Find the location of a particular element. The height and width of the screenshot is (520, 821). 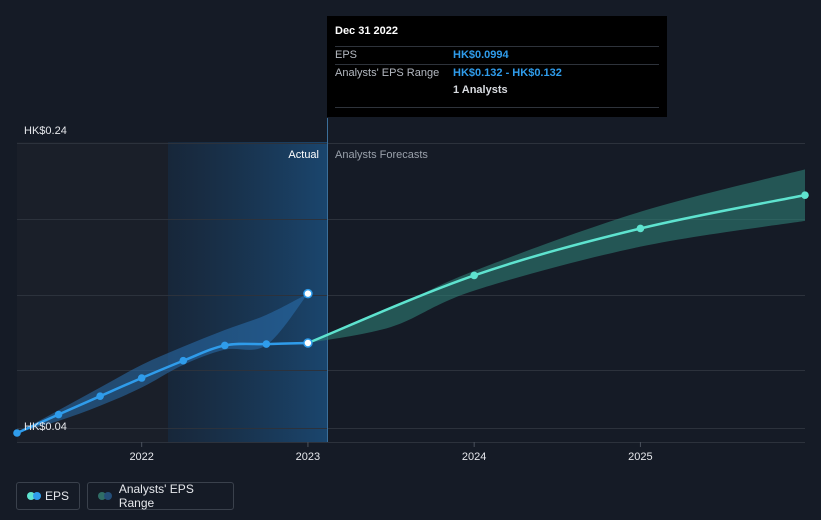

past-eps-range-band is located at coordinates (162, 363).